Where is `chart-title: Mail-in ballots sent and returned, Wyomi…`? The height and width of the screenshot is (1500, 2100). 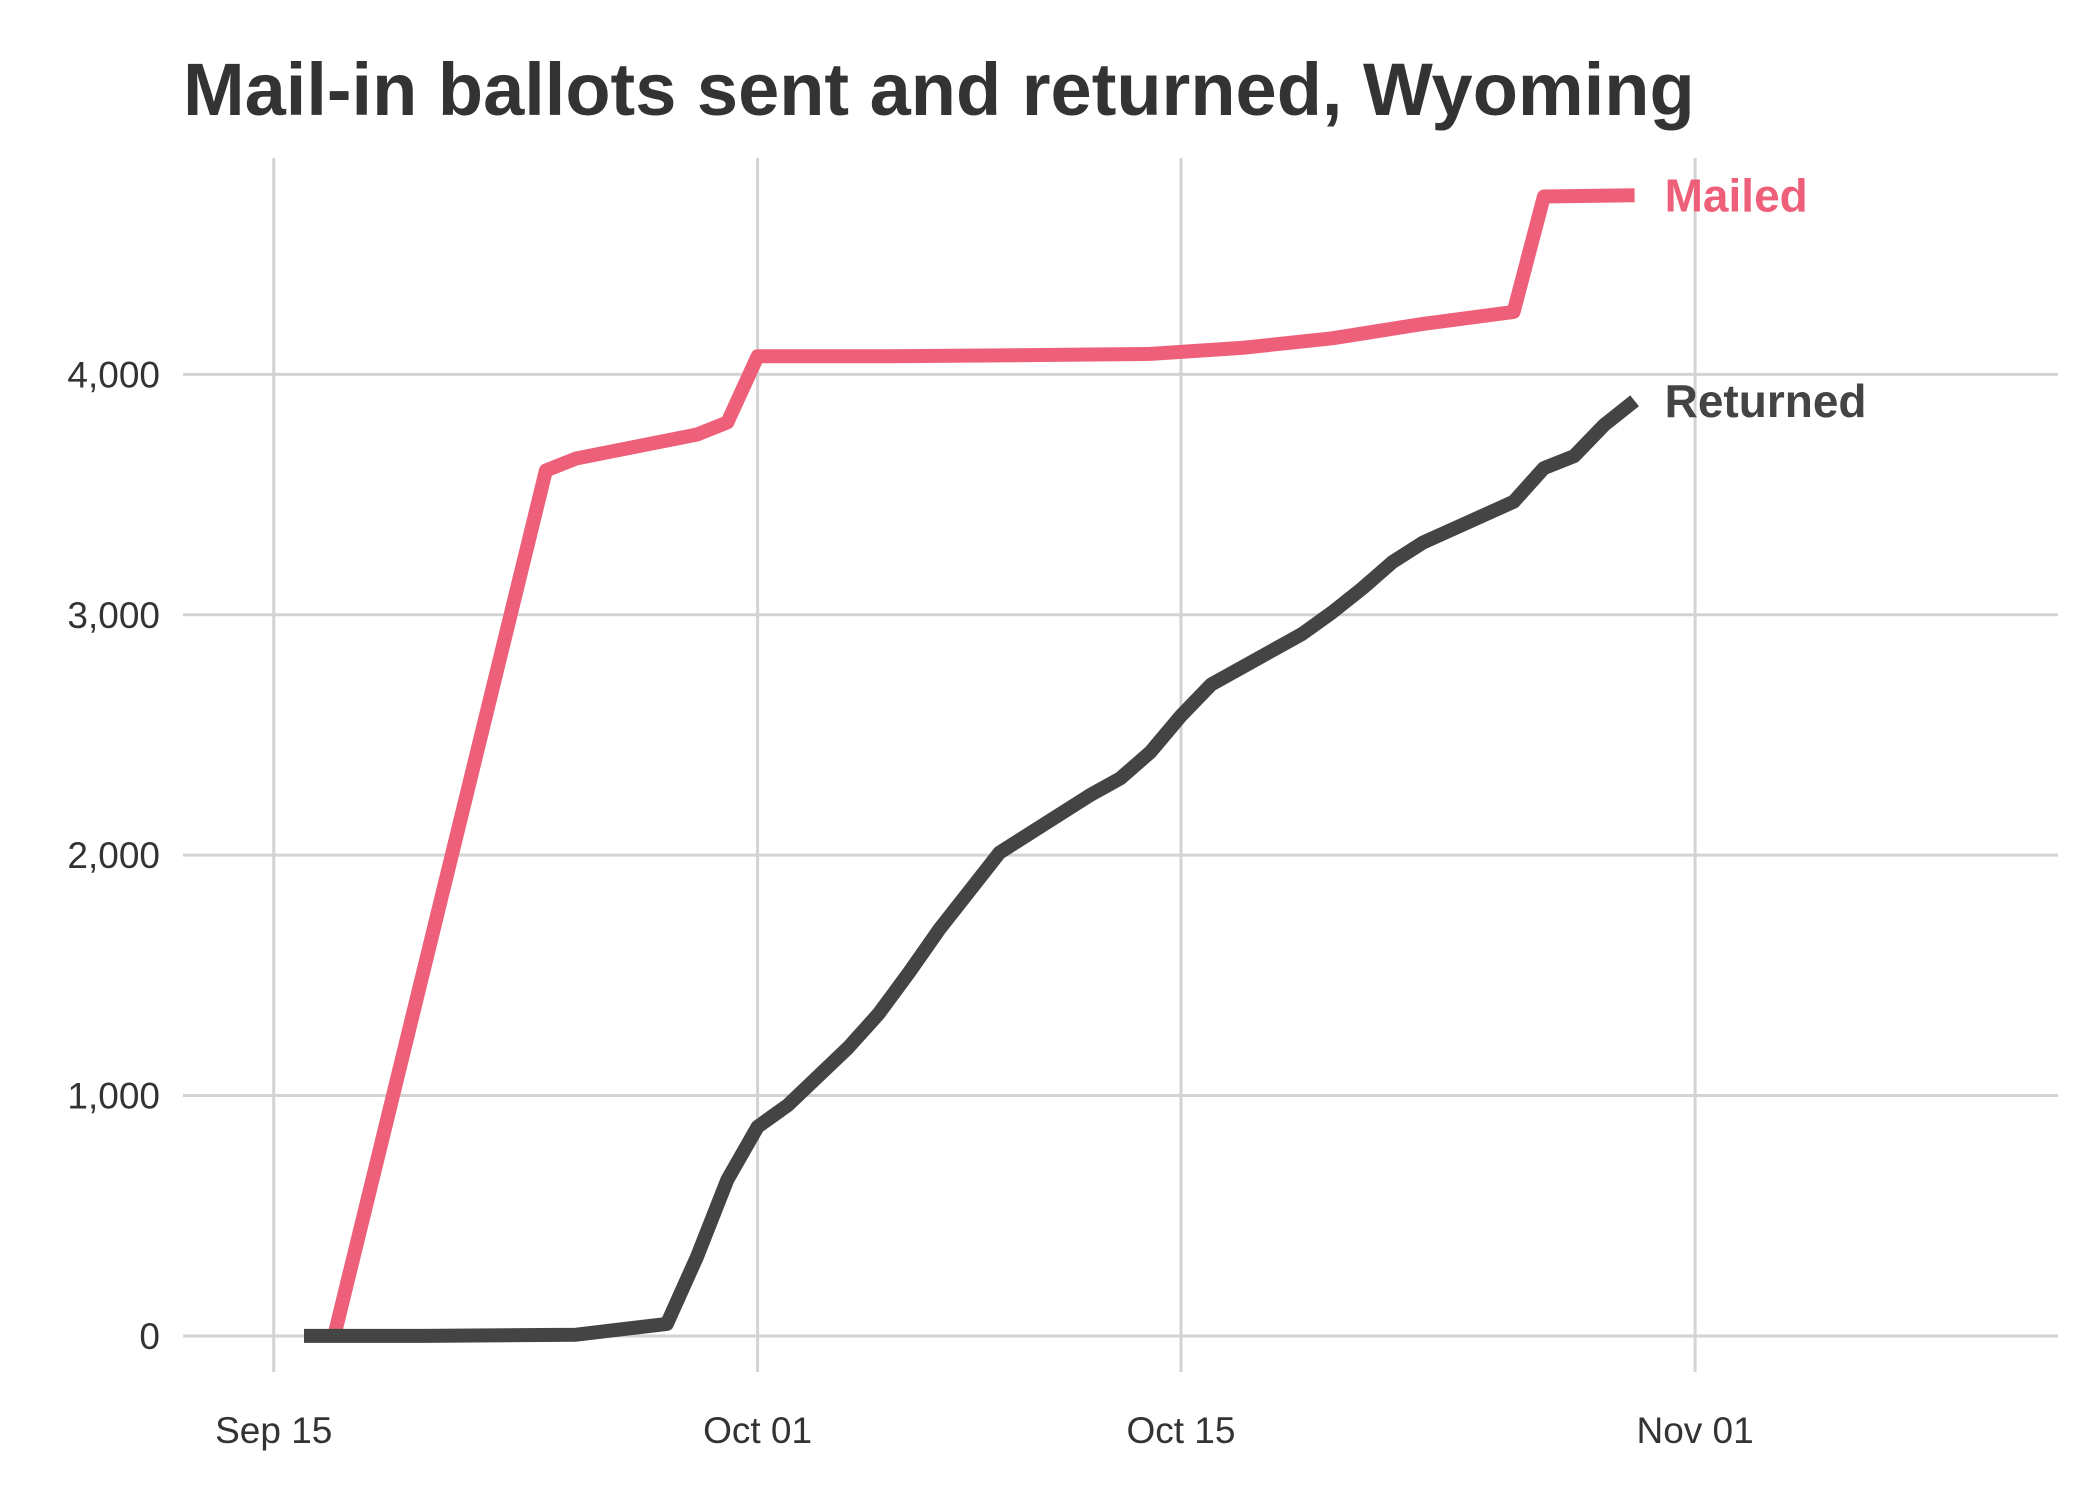
chart-title: Mail-in ballots sent and returned, Wyomi… is located at coordinates (939, 89).